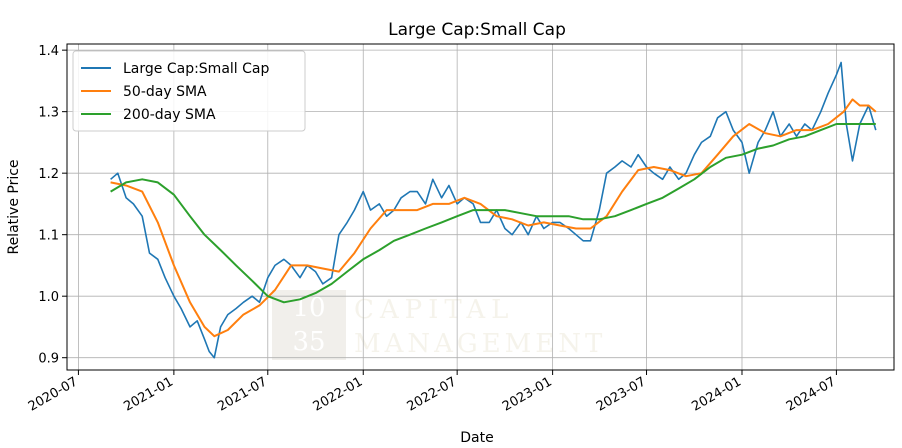  Describe the element at coordinates (48, 51) in the screenshot. I see `y-tick-label: 1.4` at that location.